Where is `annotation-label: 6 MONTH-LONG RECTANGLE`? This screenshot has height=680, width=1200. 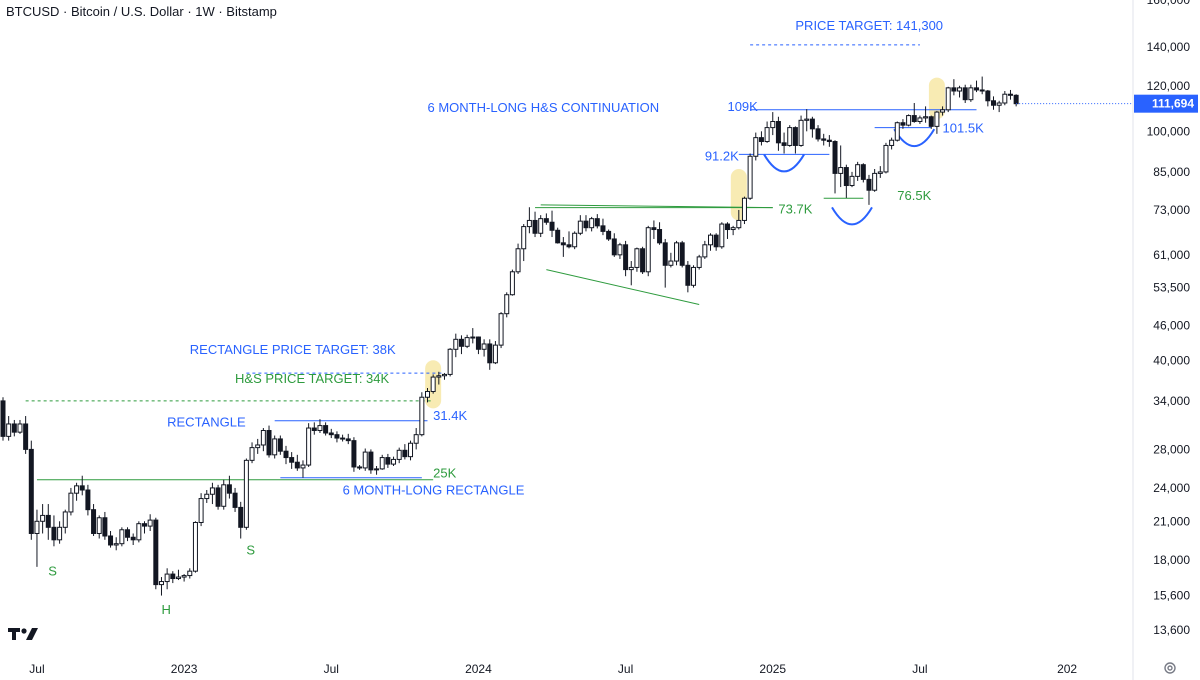
annotation-label: 6 MONTH-LONG RECTANGLE is located at coordinates (434, 489).